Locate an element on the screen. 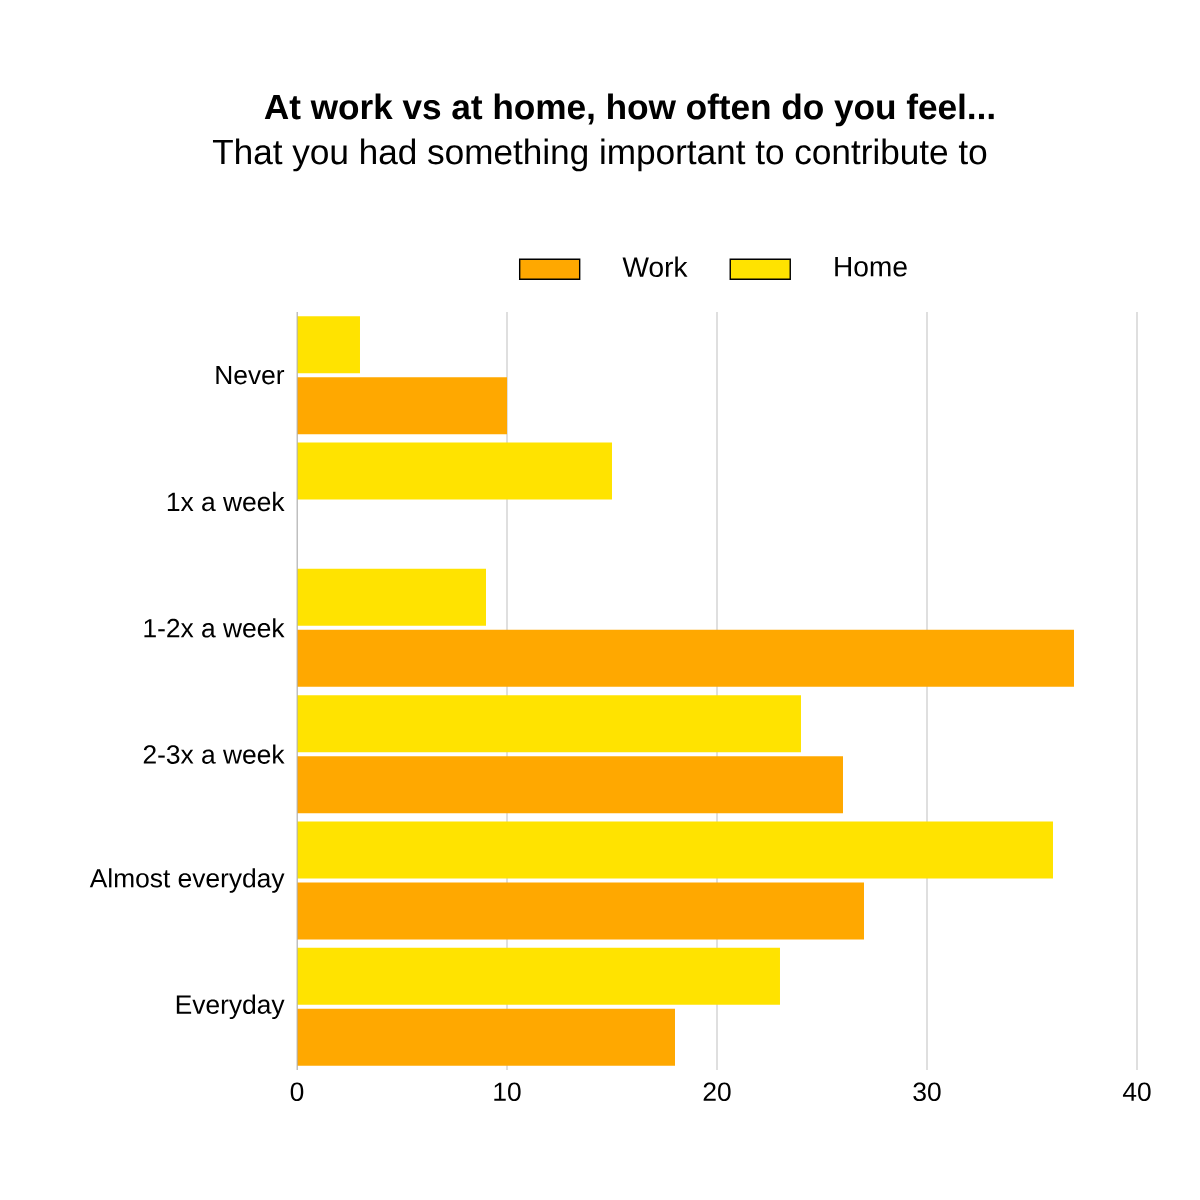  x-tick-label: 10 is located at coordinates (507, 1092).